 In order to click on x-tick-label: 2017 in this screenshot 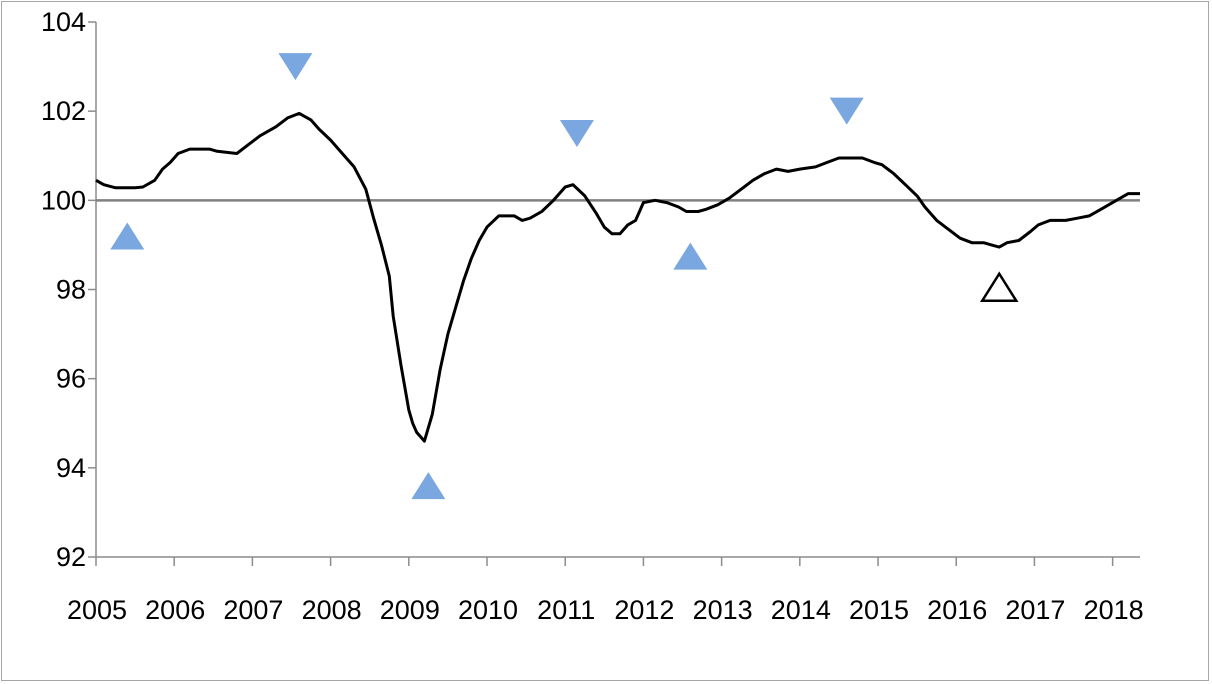, I will do `click(1035, 610)`.